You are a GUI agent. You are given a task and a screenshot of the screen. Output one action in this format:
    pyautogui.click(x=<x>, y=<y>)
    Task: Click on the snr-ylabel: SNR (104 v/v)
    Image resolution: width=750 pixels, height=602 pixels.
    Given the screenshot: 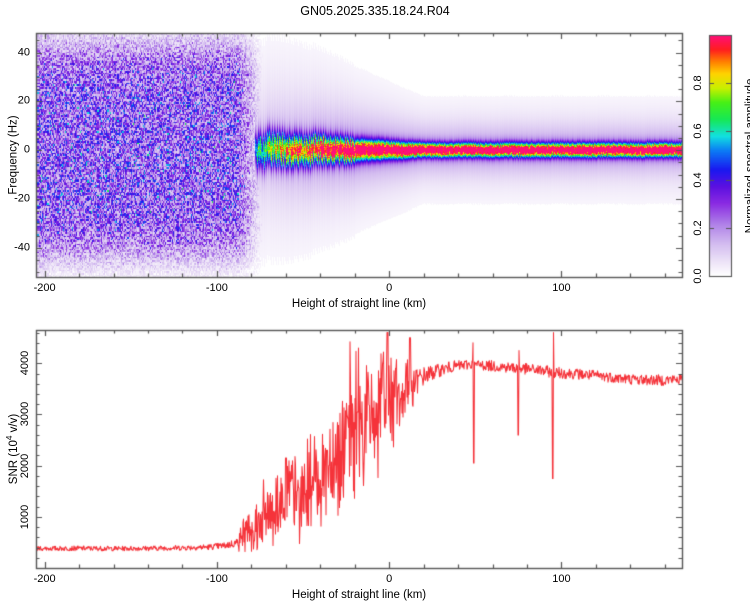 What is the action you would take?
    pyautogui.click(x=12, y=449)
    